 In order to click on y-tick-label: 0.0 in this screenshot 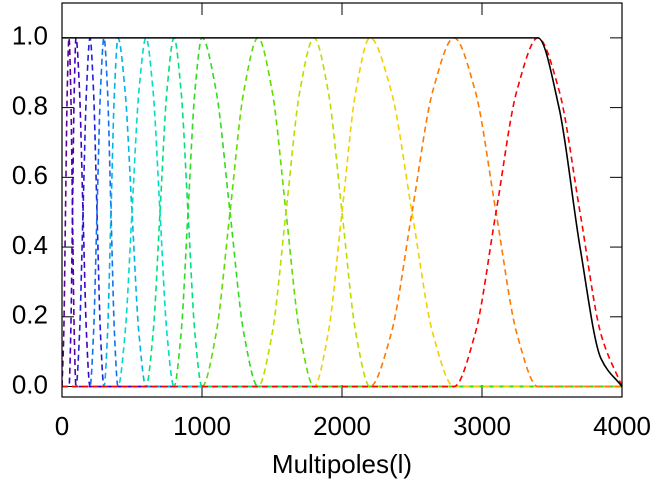, I will do `click(30, 384)`.